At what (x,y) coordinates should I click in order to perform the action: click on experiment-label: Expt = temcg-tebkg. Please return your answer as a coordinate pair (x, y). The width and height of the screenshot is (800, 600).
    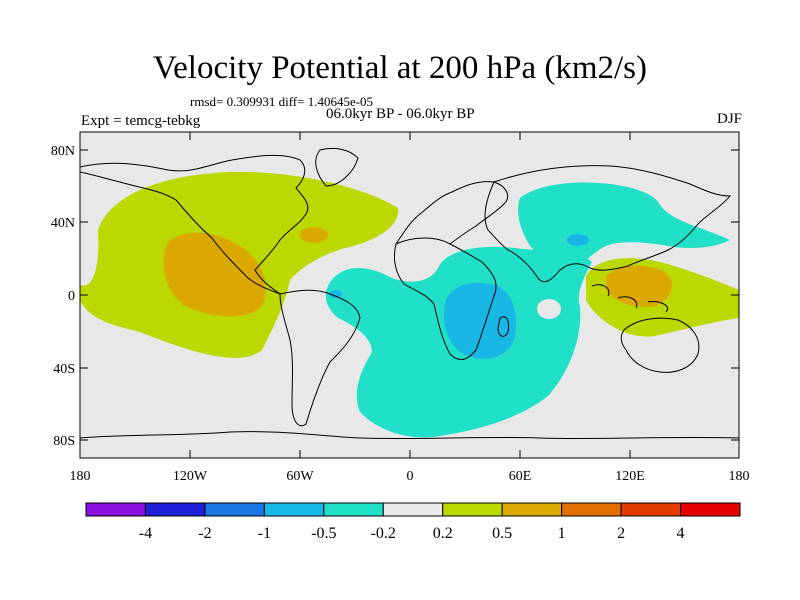
    Looking at the image, I should click on (141, 121).